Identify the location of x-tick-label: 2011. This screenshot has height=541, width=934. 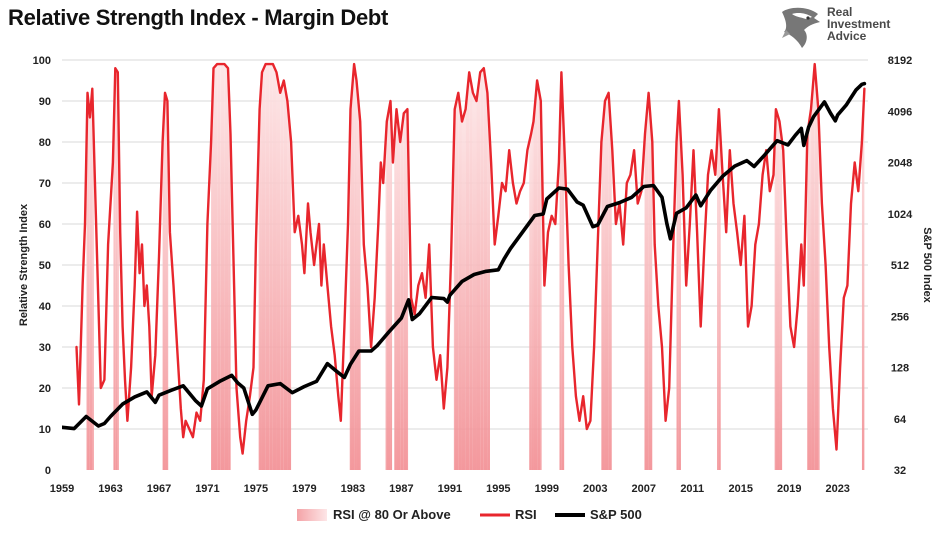
(692, 489).